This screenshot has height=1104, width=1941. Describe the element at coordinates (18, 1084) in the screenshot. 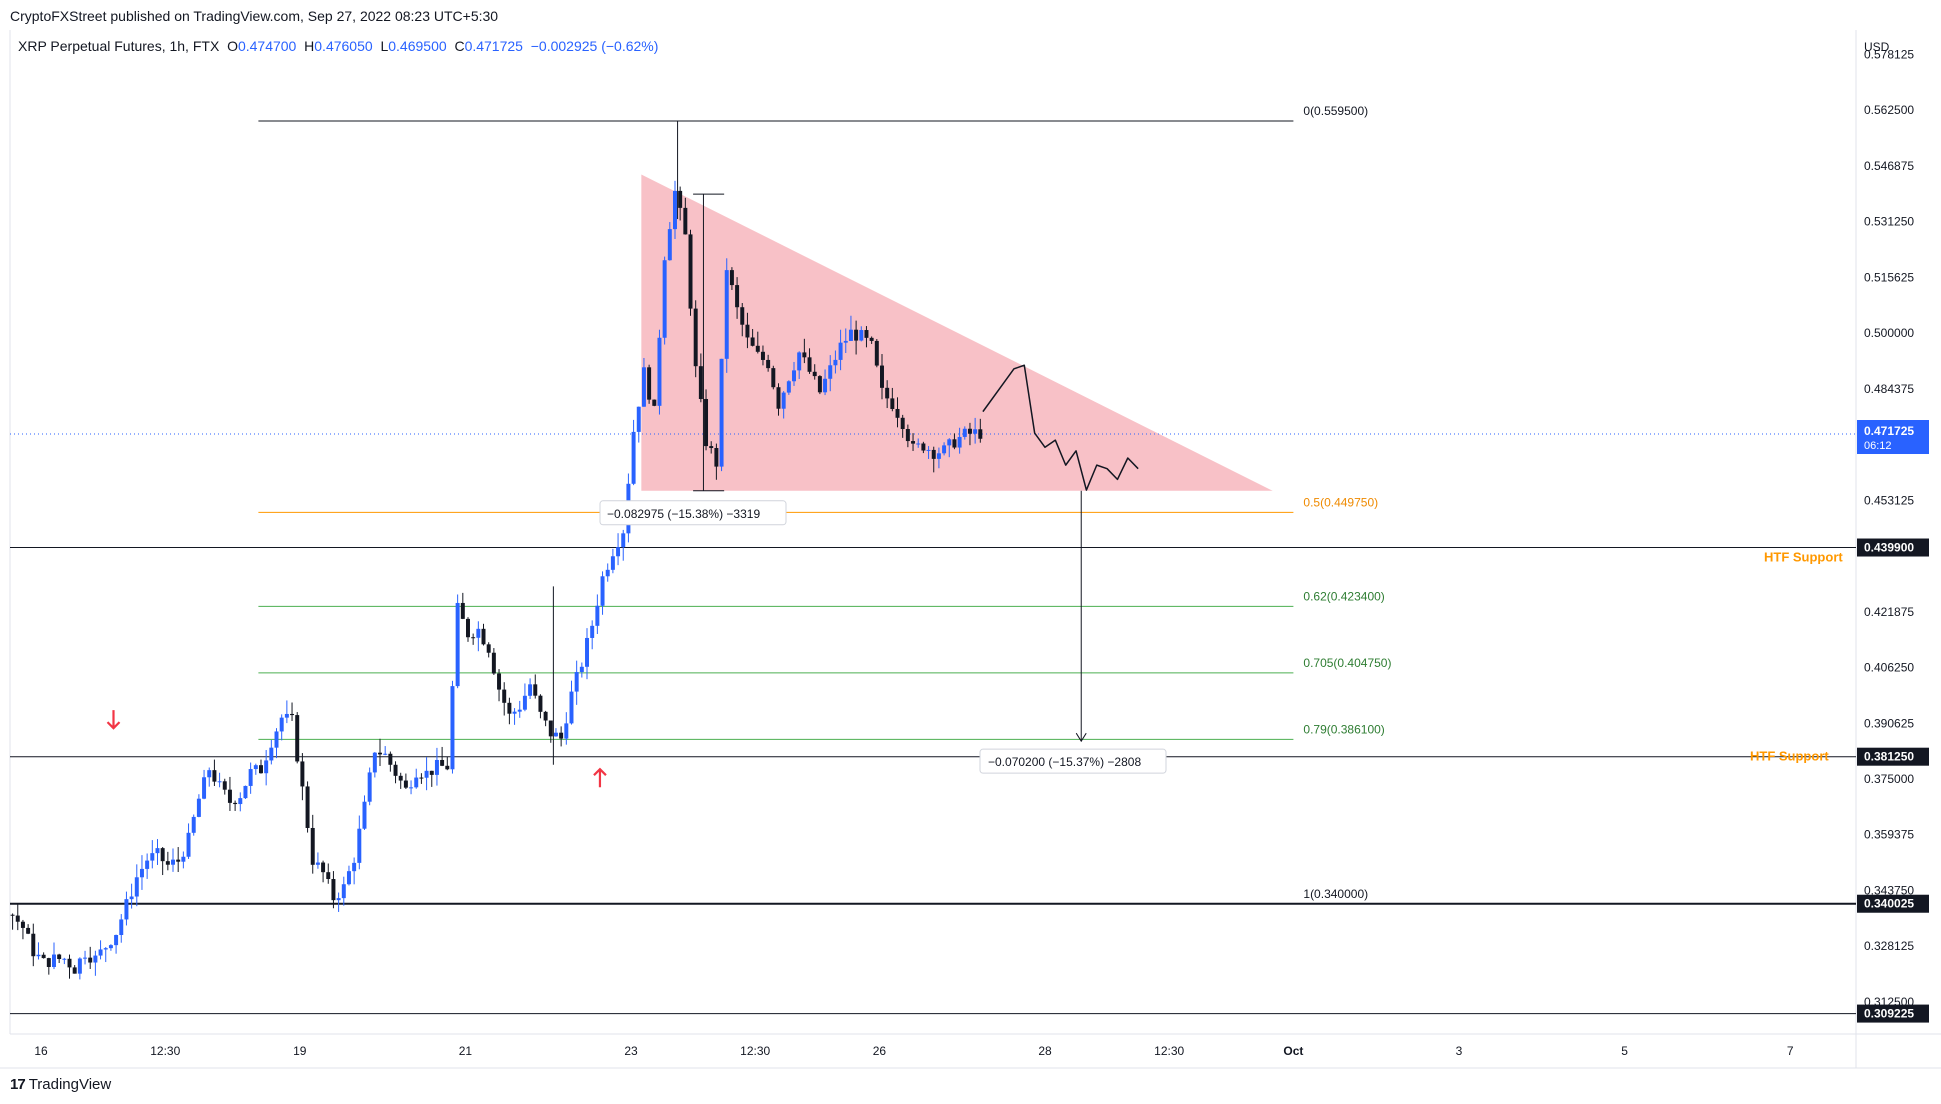

I see `tradingview-logo-icon: 17` at that location.